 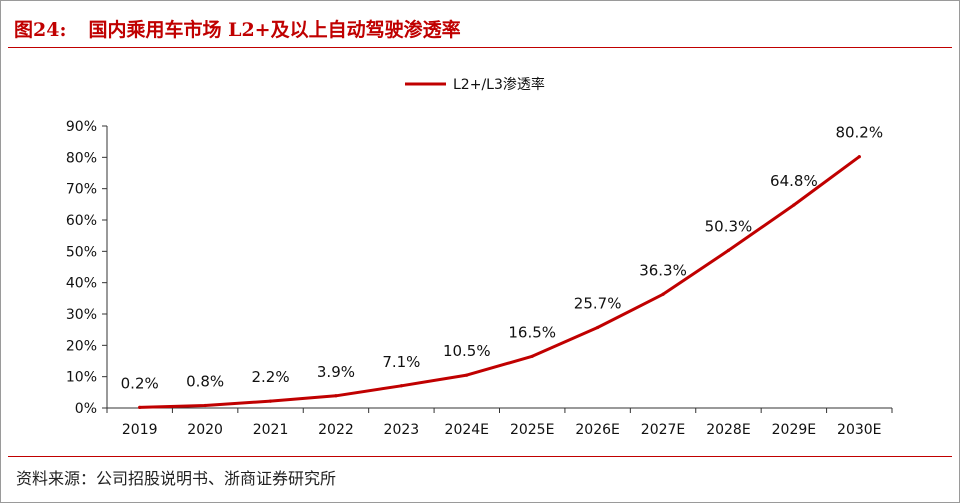 What do you see at coordinates (663, 270) in the screenshot?
I see `data-label: 36.3%` at bounding box center [663, 270].